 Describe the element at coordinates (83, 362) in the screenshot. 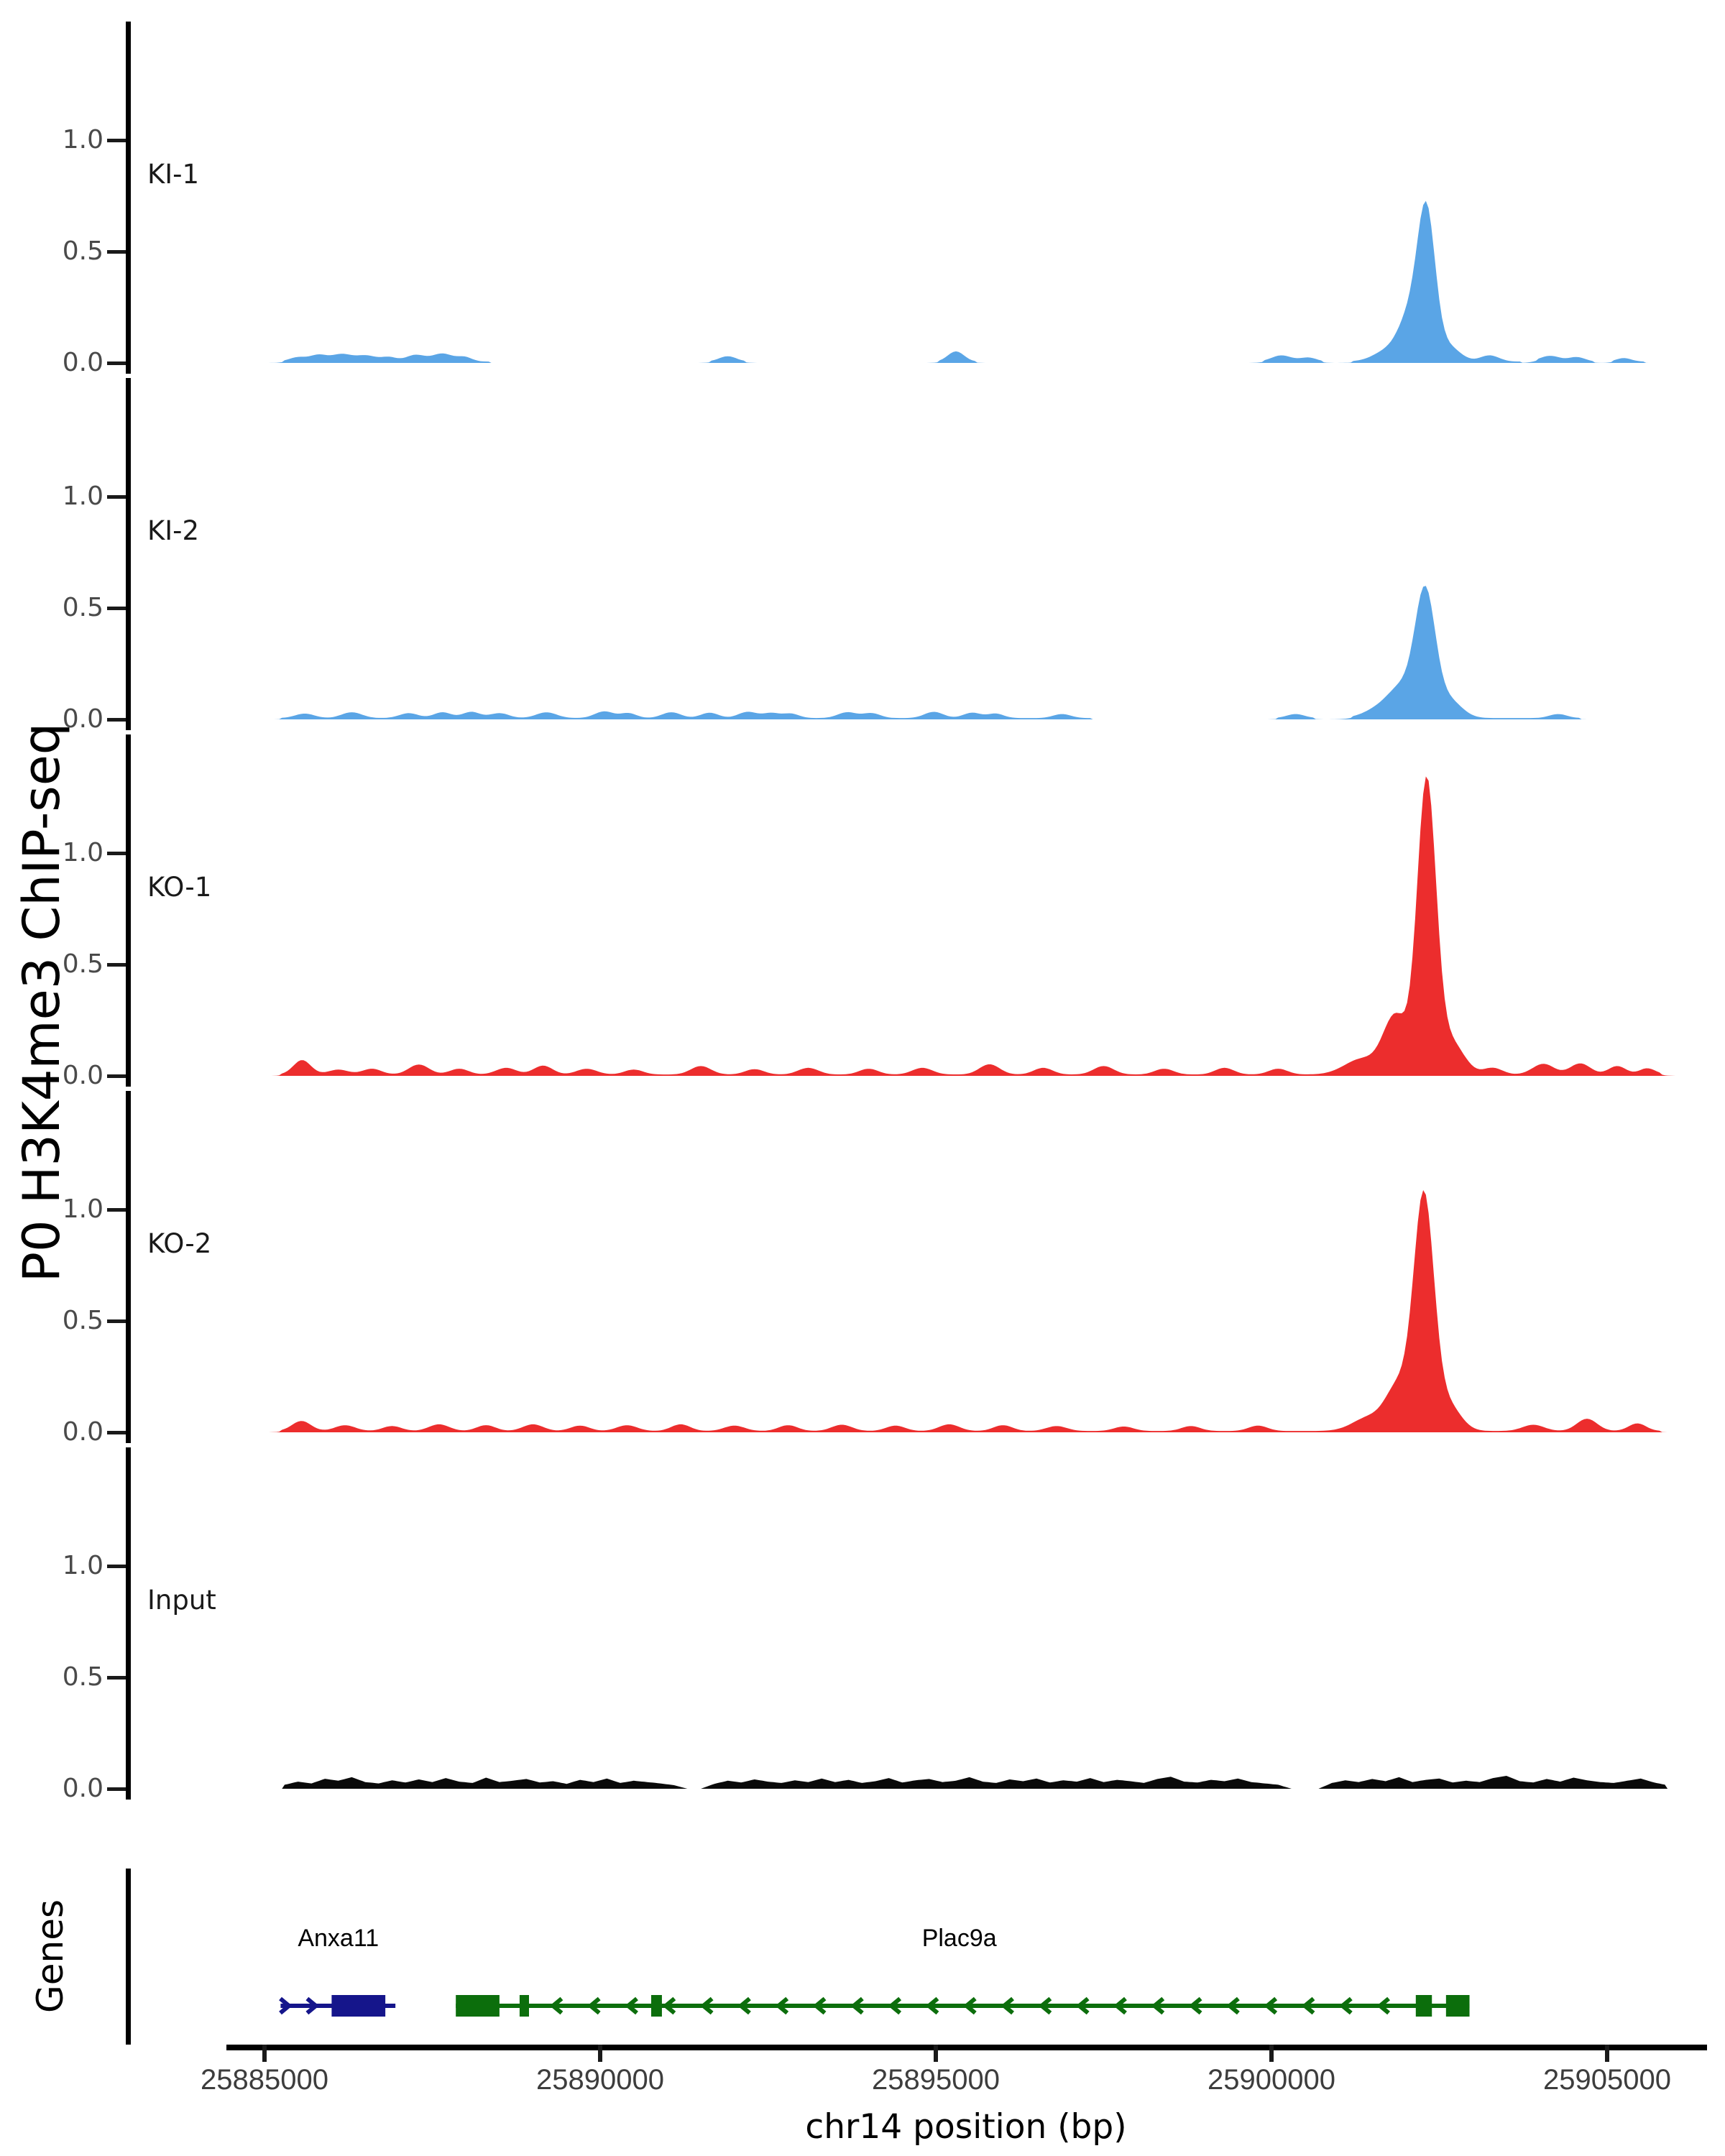

I see `y-tick-label-KI-1-0.0: 0.0` at that location.